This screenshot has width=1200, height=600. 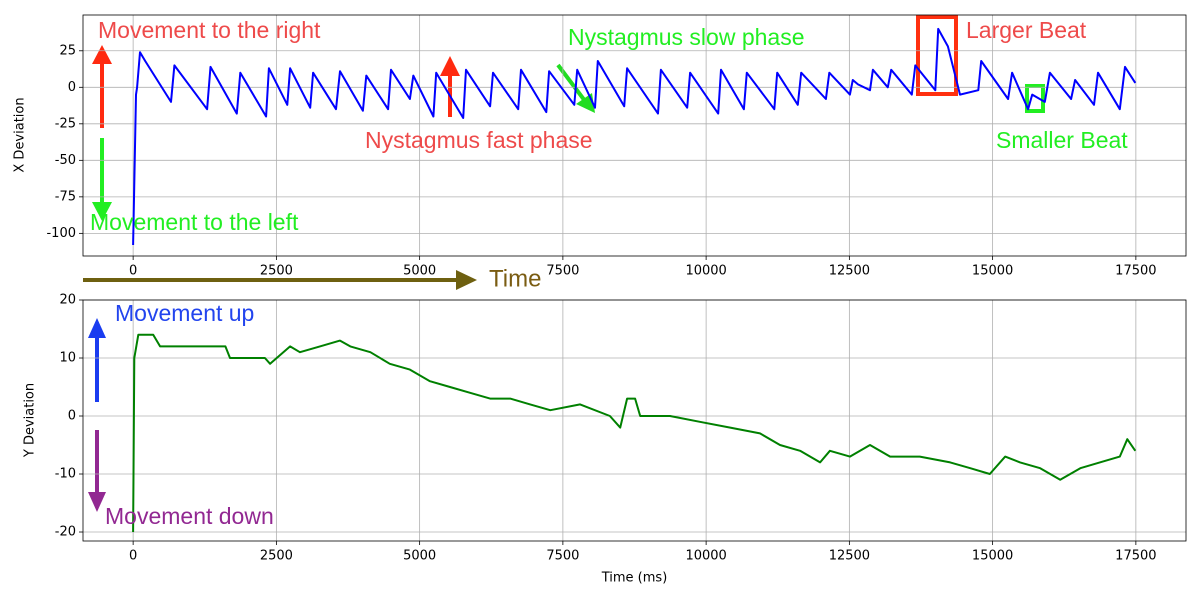 What do you see at coordinates (67, 358) in the screenshot?
I see `y-tick-label: 10` at bounding box center [67, 358].